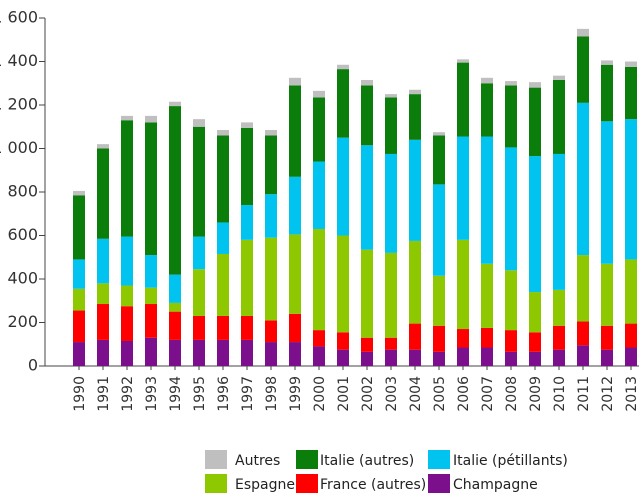 The image size is (639, 494). Describe the element at coordinates (152, 394) in the screenshot. I see `x-tick-label: 1993` at that location.